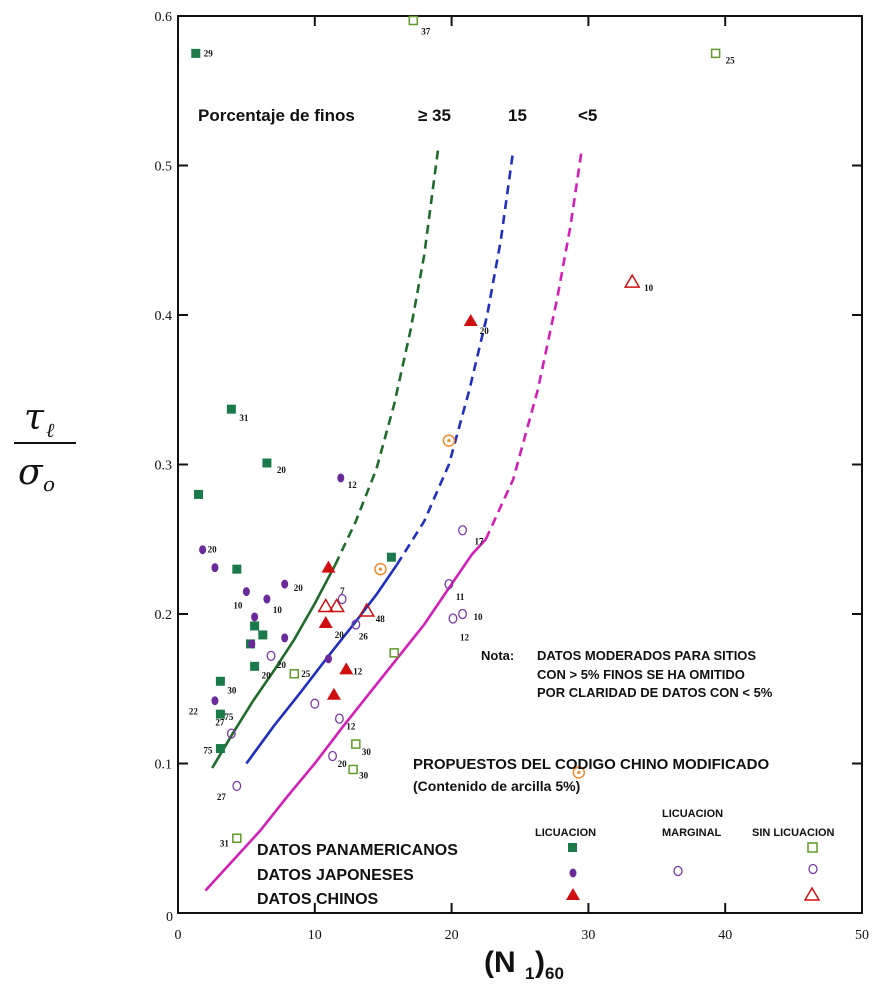 Image resolution: width=883 pixels, height=985 pixels. What do you see at coordinates (573, 894) in the screenshot?
I see `legend-chi-liq-marker` at bounding box center [573, 894].